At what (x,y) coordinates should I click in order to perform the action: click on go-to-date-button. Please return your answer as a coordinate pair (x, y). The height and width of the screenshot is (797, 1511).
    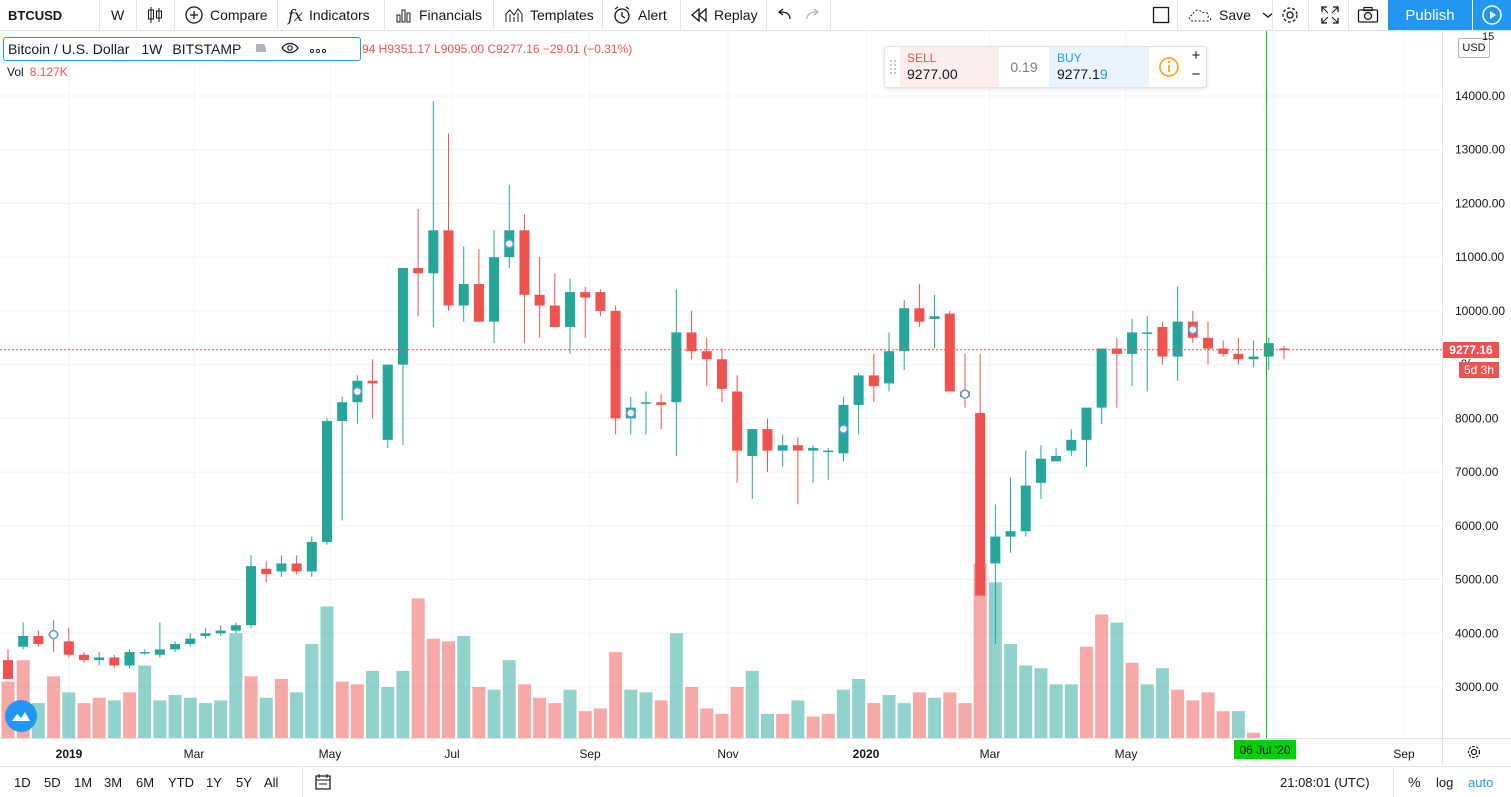
    Looking at the image, I should click on (323, 782).